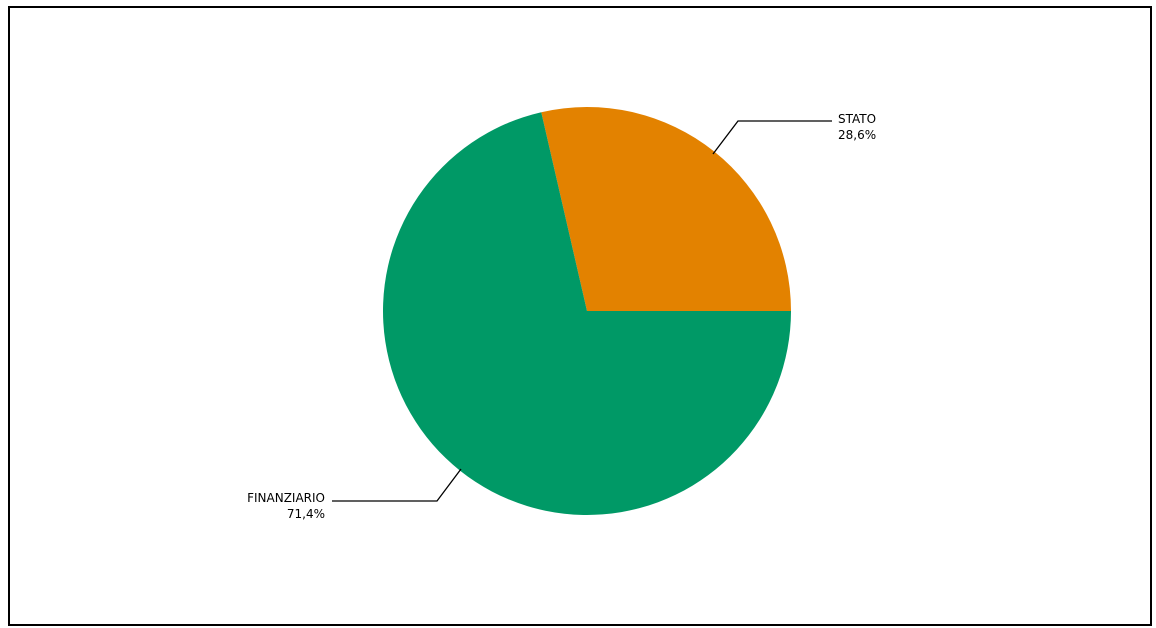 The width and height of the screenshot is (1156, 628). Describe the element at coordinates (286, 498) in the screenshot. I see `slice-label-finanziario: FINANZIARIO` at that location.